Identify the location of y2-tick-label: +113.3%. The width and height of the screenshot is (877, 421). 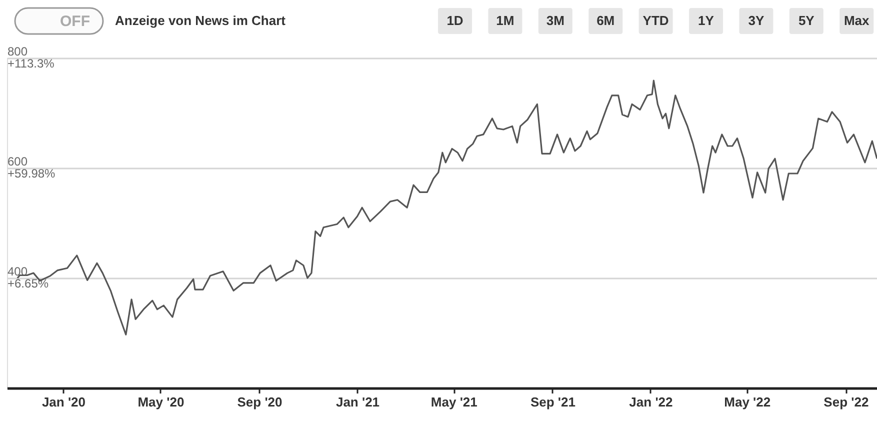
(31, 63).